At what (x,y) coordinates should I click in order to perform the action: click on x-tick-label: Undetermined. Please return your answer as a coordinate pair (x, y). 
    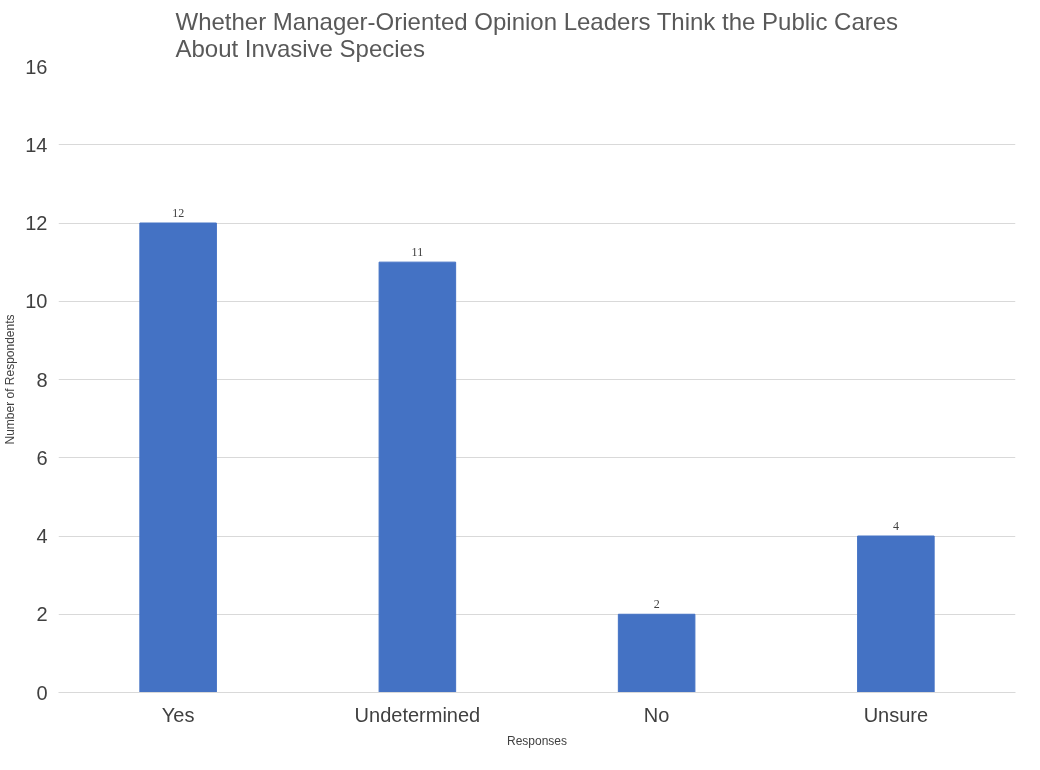
    Looking at the image, I should click on (417, 714).